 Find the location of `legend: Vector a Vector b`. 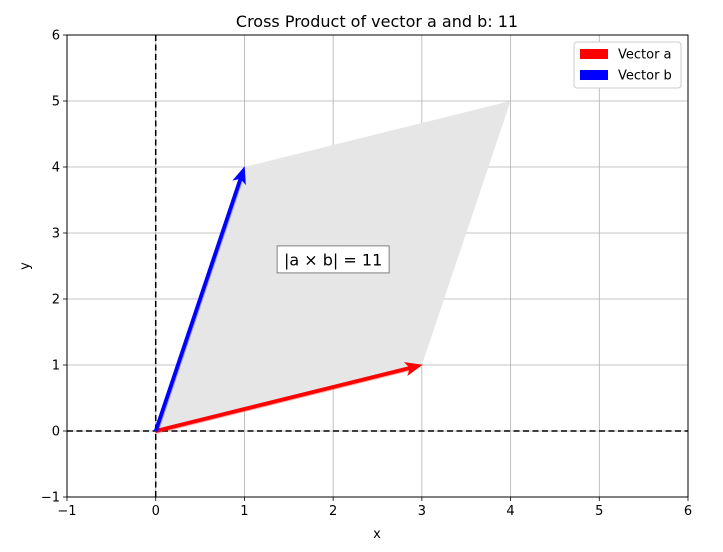

legend: Vector a Vector b is located at coordinates (627, 65).